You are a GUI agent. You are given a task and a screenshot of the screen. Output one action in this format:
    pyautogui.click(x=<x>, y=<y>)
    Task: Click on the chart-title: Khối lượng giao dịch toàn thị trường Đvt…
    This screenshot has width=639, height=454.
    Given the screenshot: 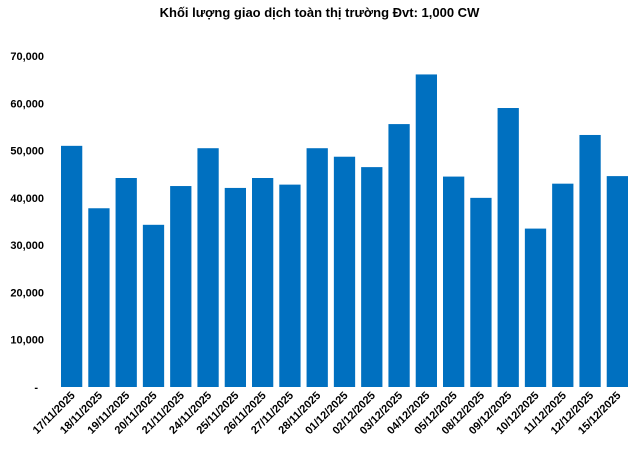 What is the action you would take?
    pyautogui.click(x=320, y=12)
    